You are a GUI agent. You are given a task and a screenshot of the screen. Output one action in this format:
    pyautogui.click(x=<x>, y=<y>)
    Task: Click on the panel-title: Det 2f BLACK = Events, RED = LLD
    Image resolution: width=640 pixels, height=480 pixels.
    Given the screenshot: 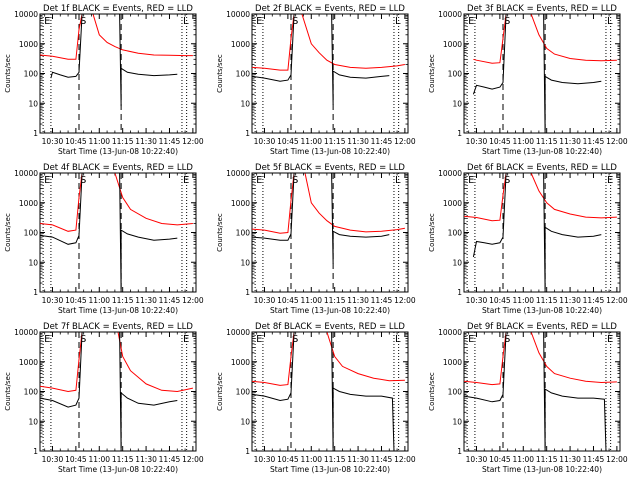 What is the action you would take?
    pyautogui.click(x=330, y=9)
    